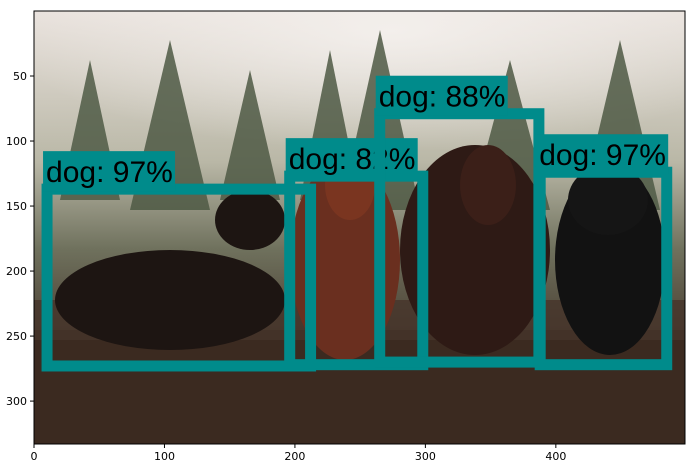  Describe the element at coordinates (16, 401) in the screenshot. I see `y-tick-label: 300` at that location.